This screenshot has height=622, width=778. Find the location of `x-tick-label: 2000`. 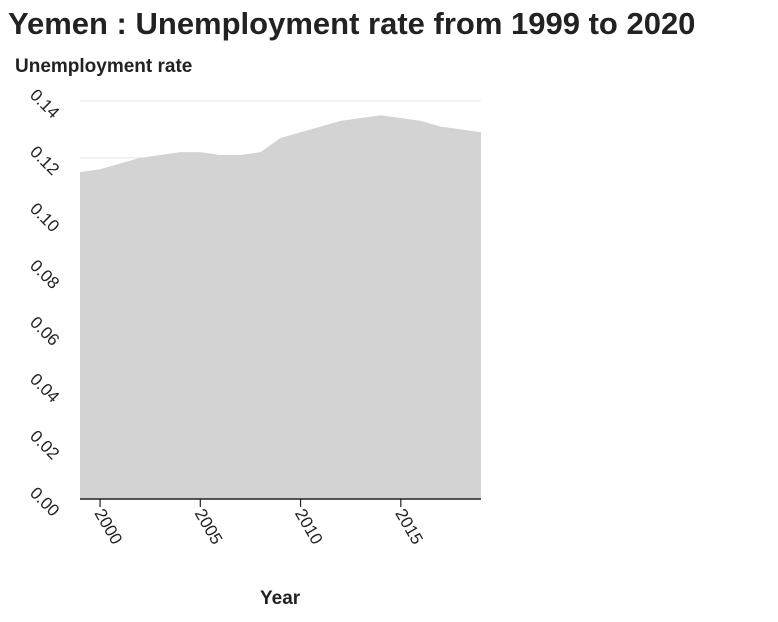

x-tick-label: 2000 is located at coordinates (108, 527).